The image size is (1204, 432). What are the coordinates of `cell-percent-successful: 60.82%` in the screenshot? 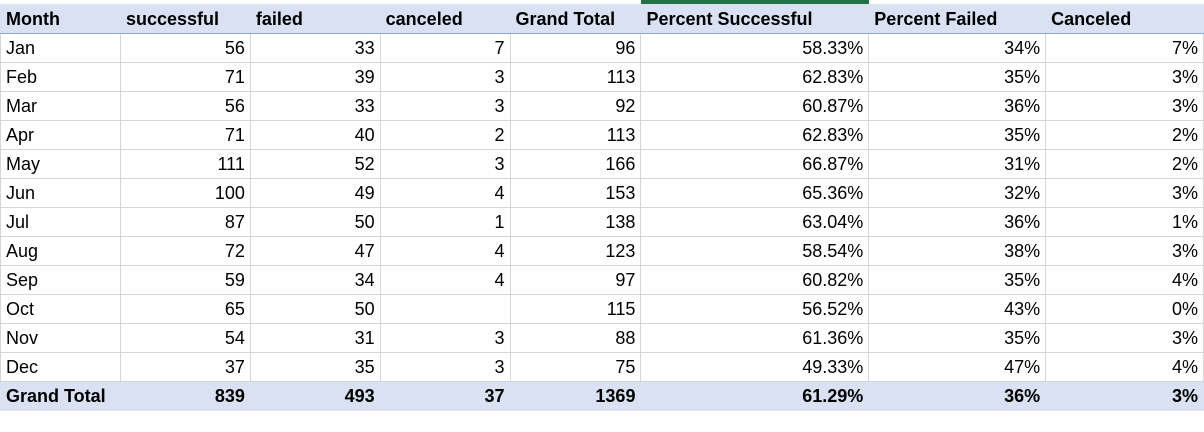 It's located at (755, 280).